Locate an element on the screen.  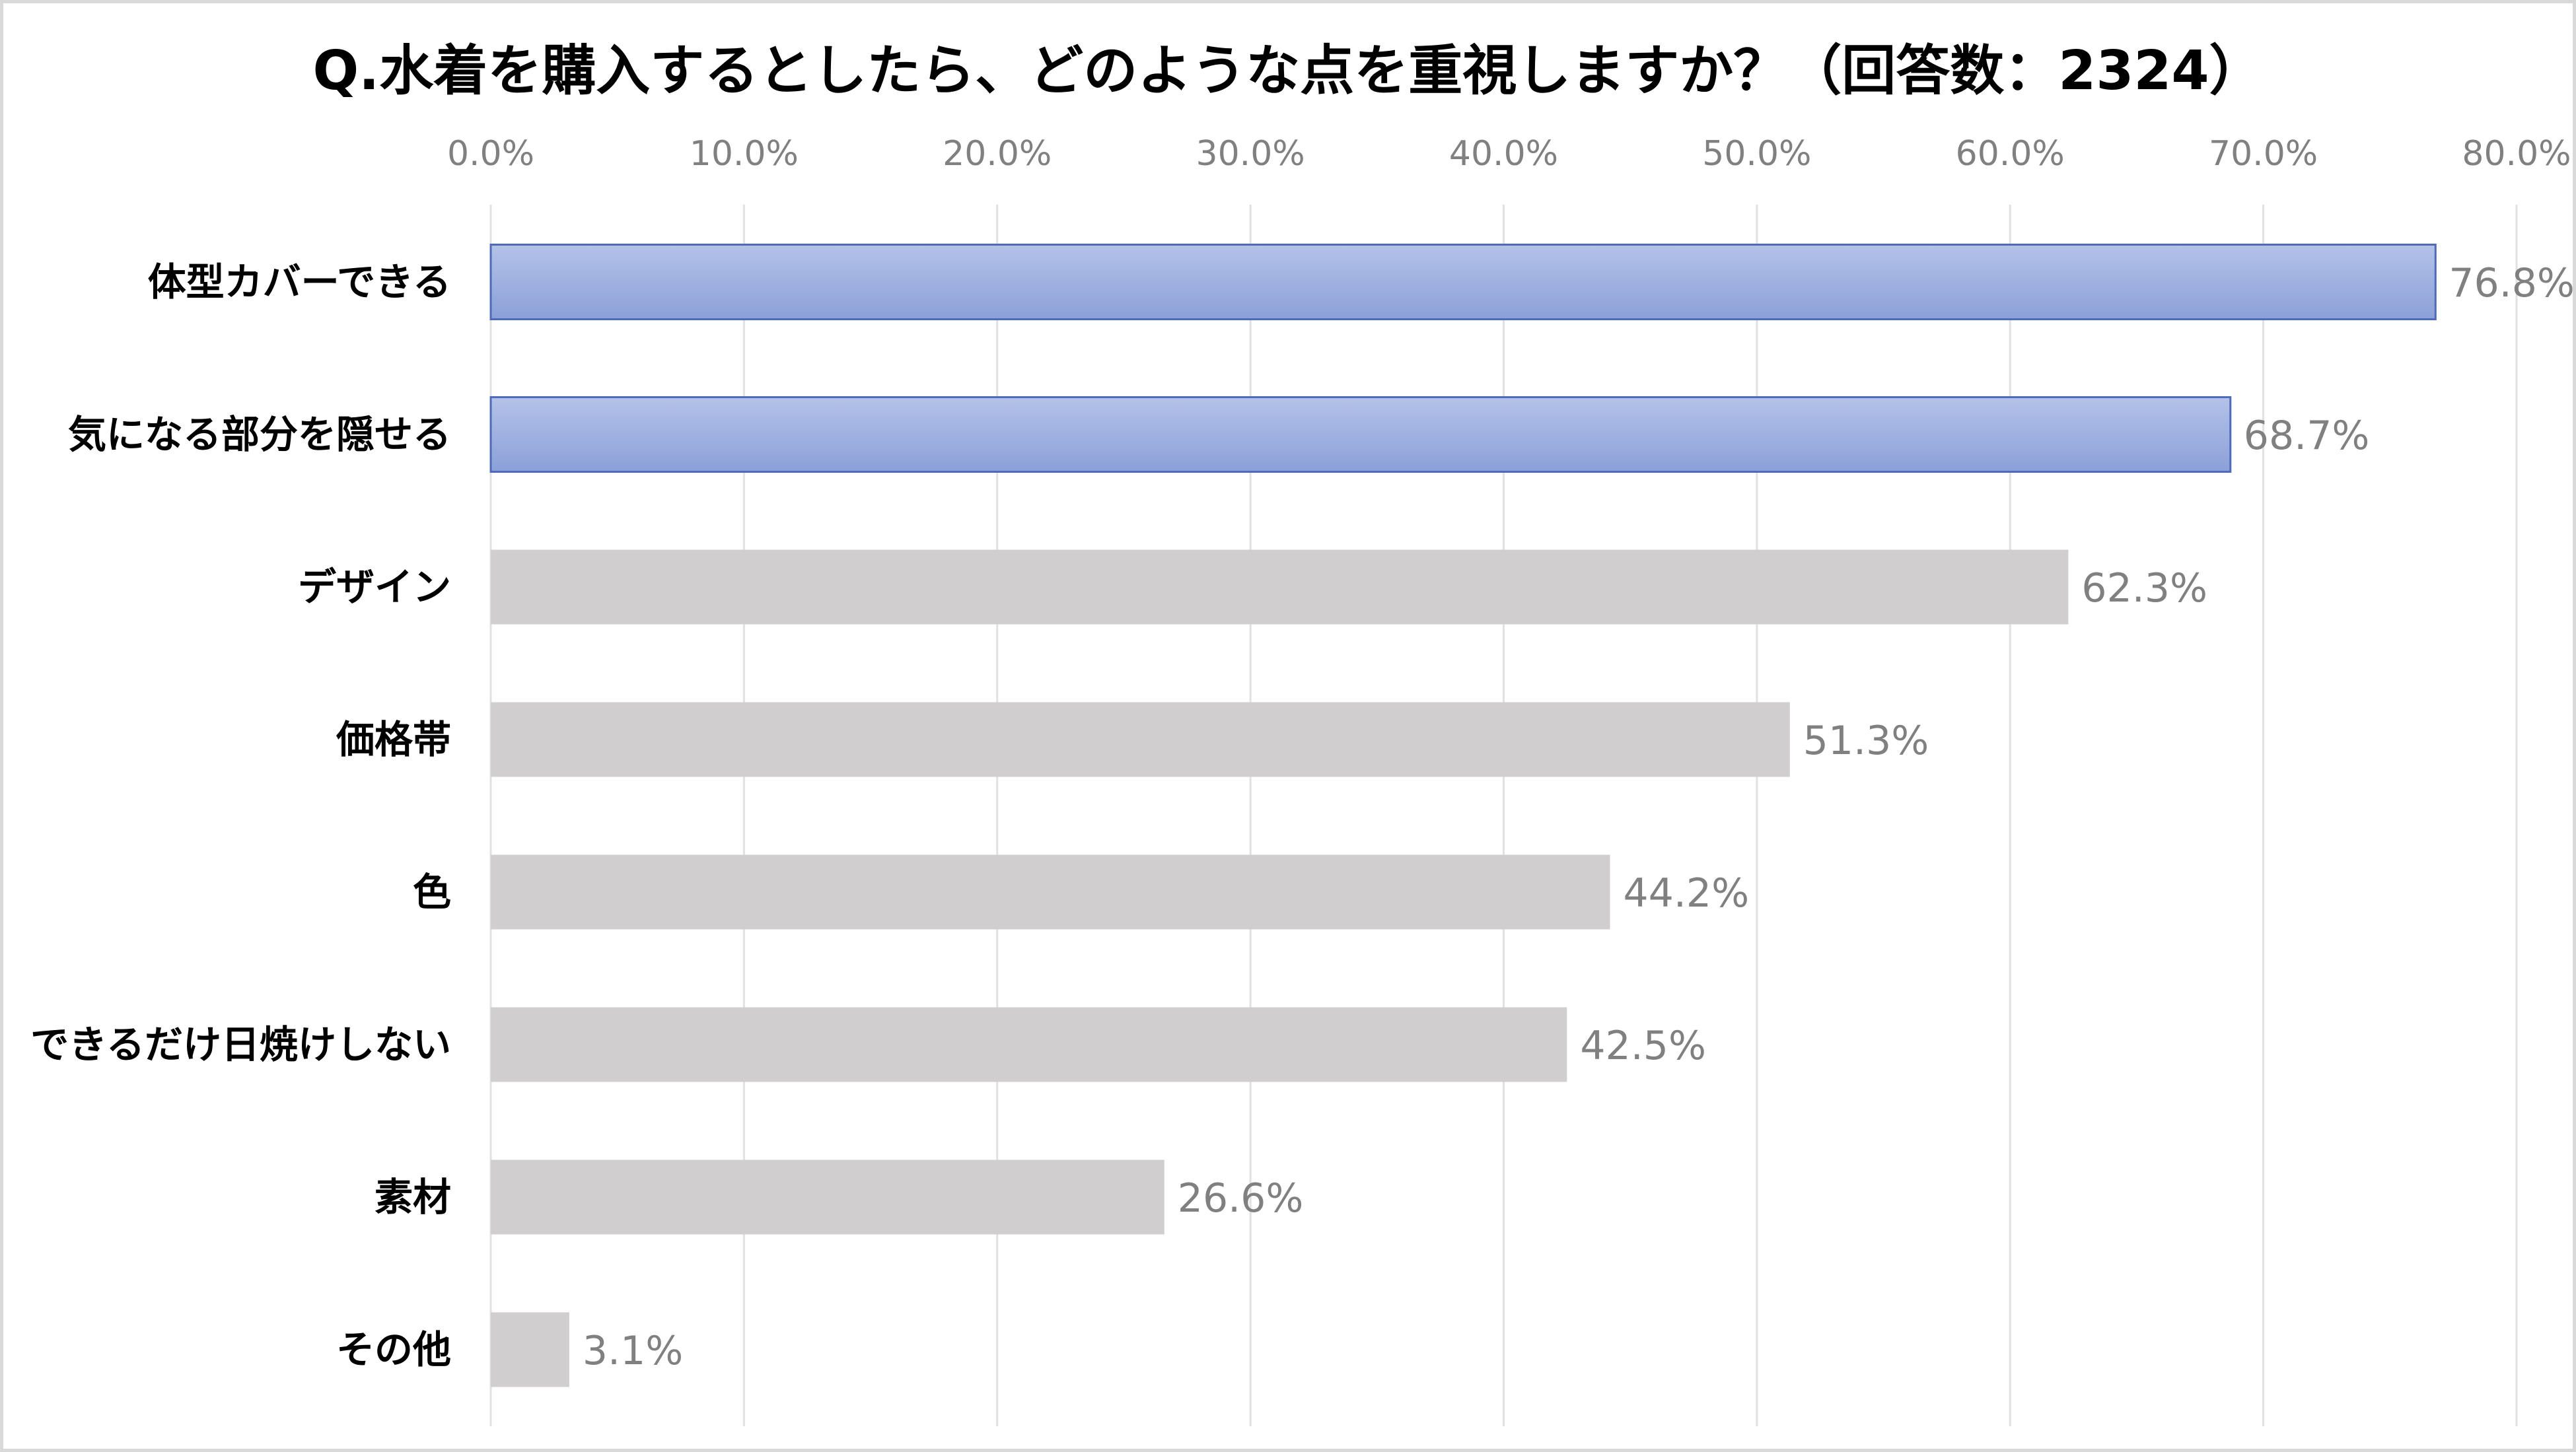
category-label: デザイン is located at coordinates (374, 587).